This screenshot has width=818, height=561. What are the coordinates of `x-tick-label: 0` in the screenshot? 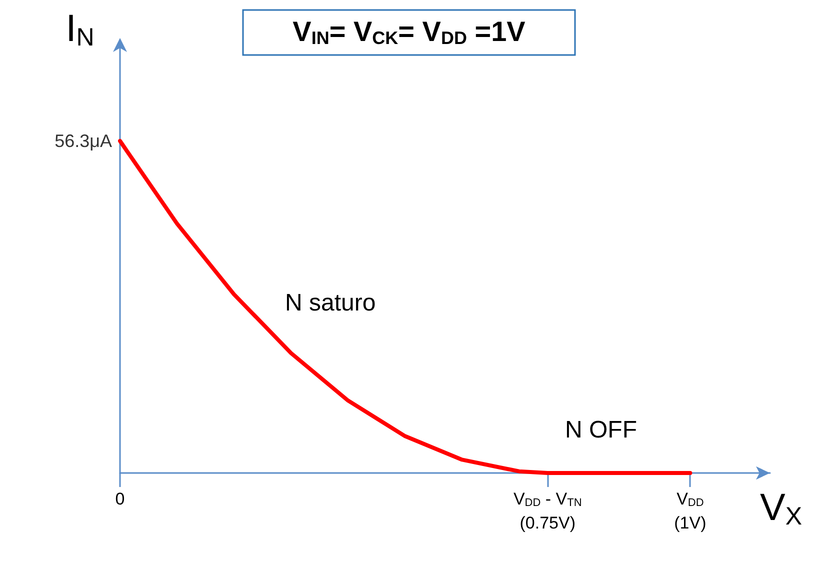 It's located at (120, 499).